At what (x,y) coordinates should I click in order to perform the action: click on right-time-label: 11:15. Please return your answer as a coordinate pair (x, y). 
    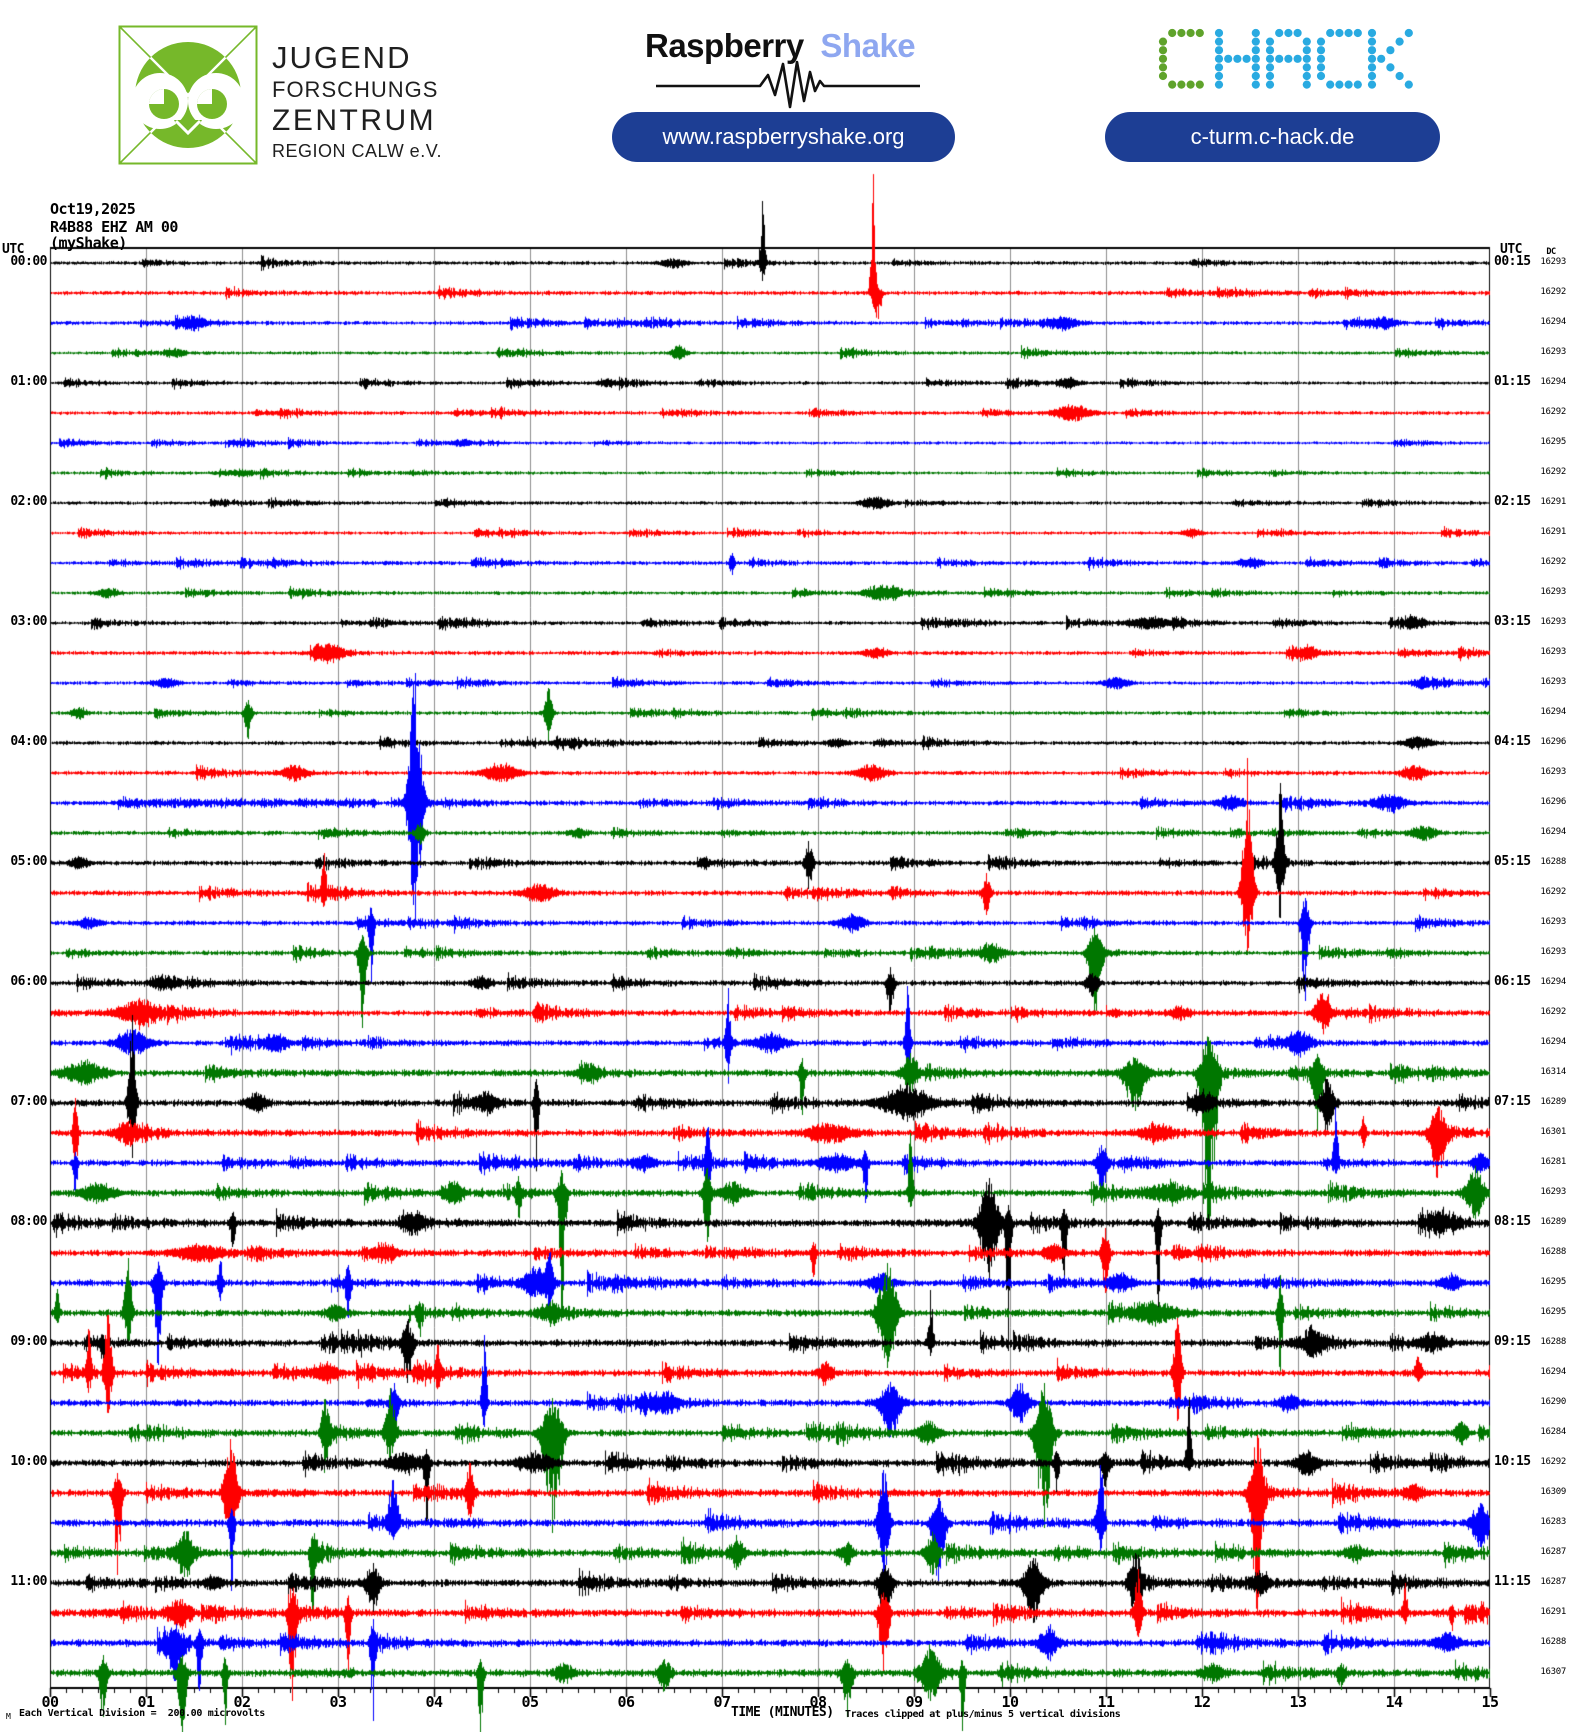
    Looking at the image, I should click on (1512, 1581).